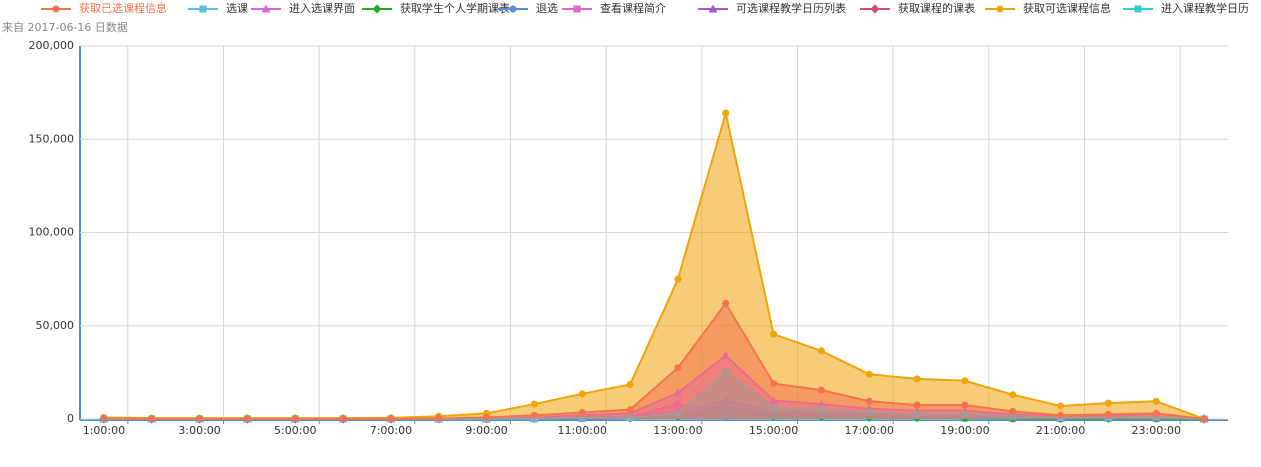 The height and width of the screenshot is (467, 1261). Describe the element at coordinates (547, 8) in the screenshot. I see `legend-label: 退选` at that location.